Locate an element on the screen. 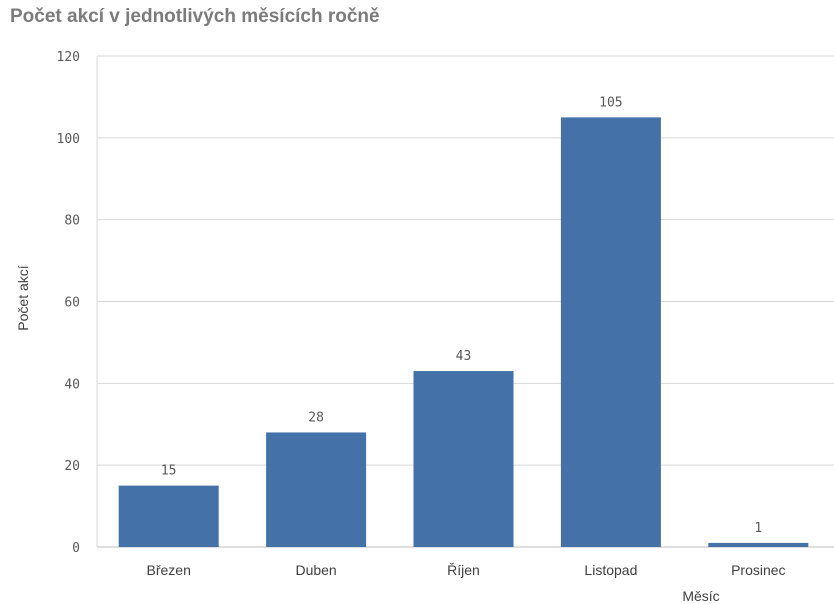 Image resolution: width=834 pixels, height=604 pixels. y-tick-label: 0 is located at coordinates (76, 548).